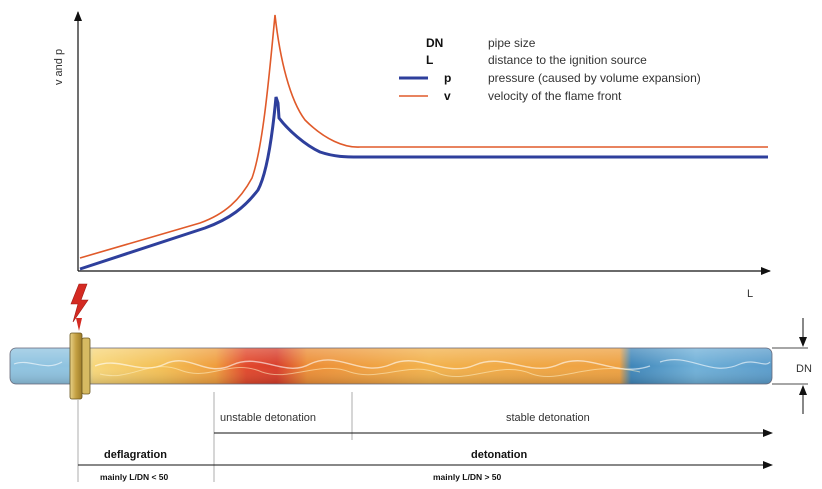 The width and height of the screenshot is (822, 489). I want to click on legend-item-l: L distance to the ignition source, so click(536, 60).